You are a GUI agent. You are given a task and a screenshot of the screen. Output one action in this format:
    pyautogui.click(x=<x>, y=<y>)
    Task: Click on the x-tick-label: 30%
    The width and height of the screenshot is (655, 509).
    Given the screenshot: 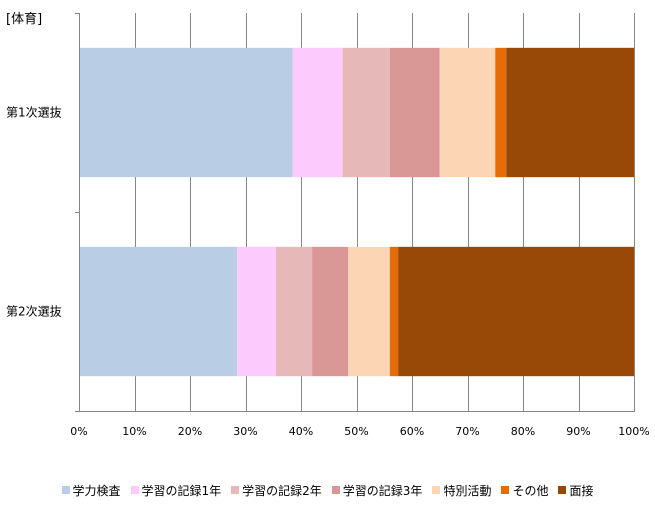 What is the action you would take?
    pyautogui.click(x=245, y=431)
    